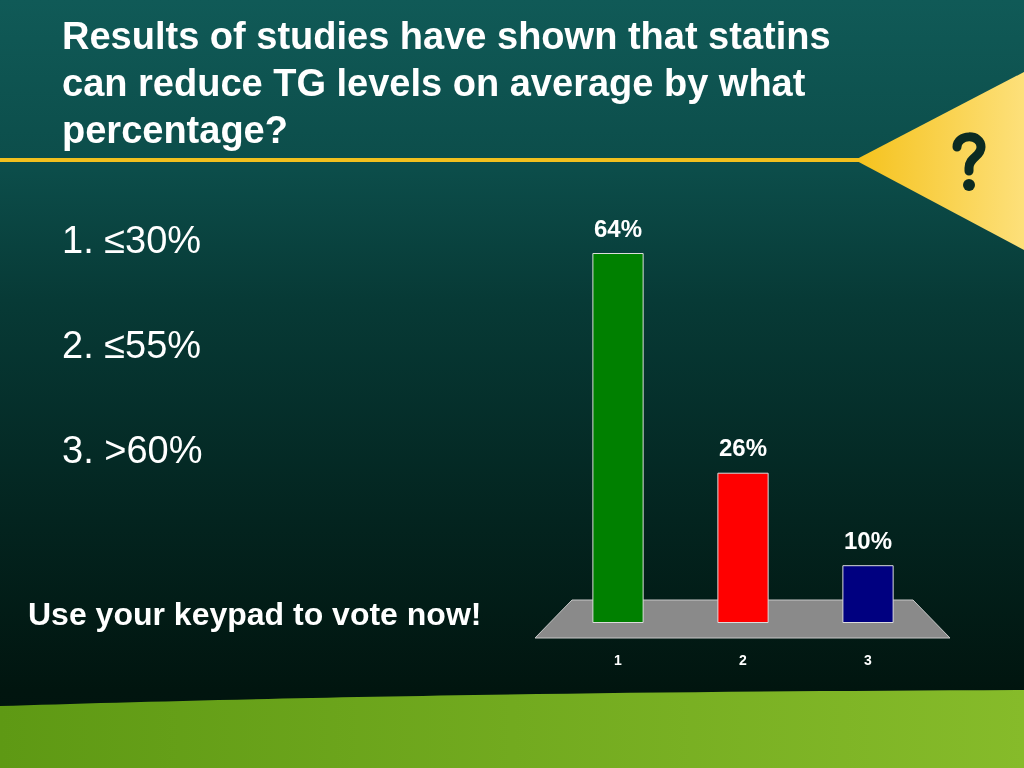 Image resolution: width=1024 pixels, height=768 pixels. I want to click on text: 1. ≤30%, so click(132, 240).